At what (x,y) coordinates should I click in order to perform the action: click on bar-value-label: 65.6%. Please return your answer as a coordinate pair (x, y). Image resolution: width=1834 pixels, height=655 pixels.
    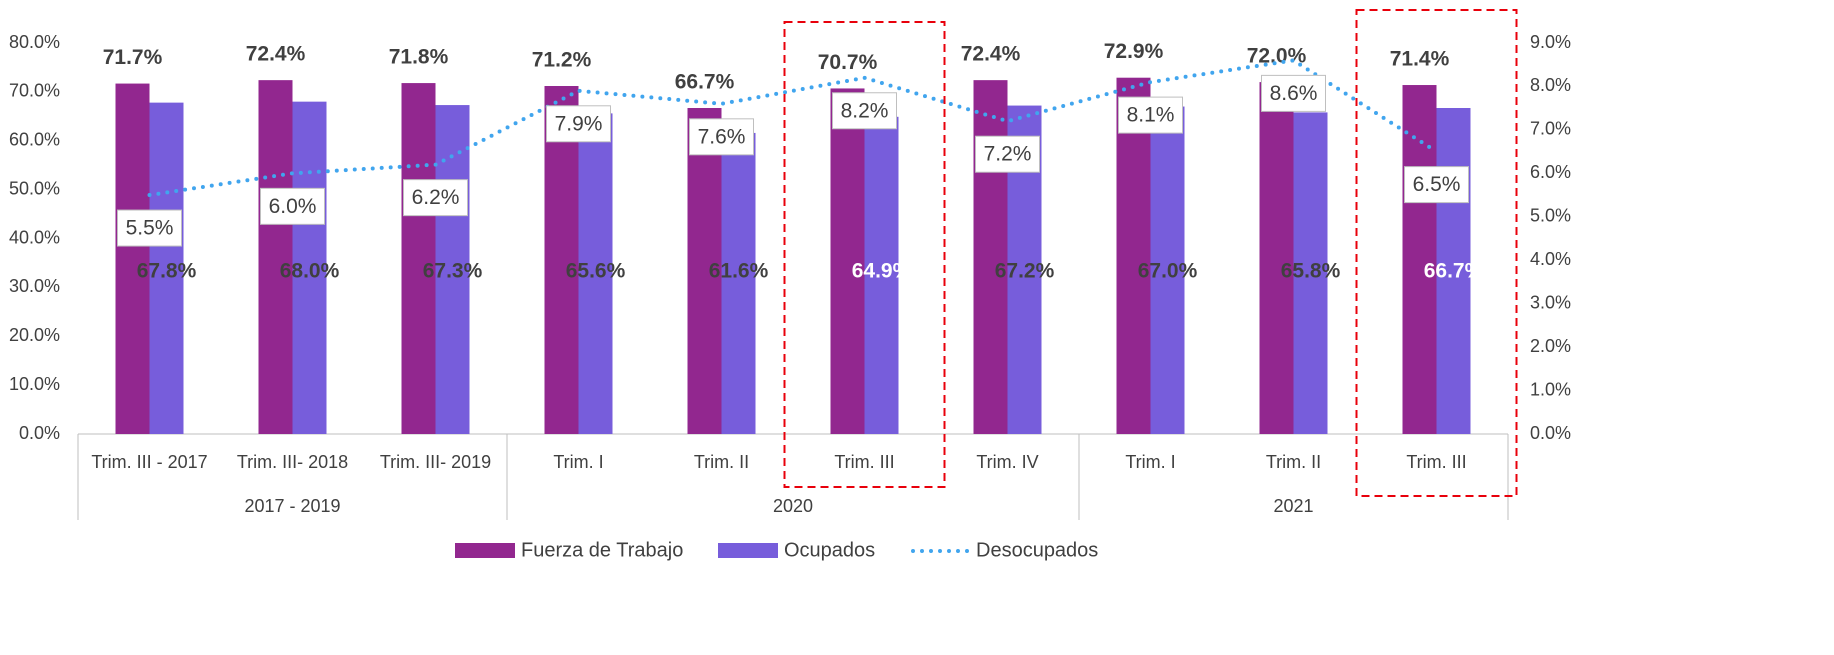
    Looking at the image, I should click on (596, 271).